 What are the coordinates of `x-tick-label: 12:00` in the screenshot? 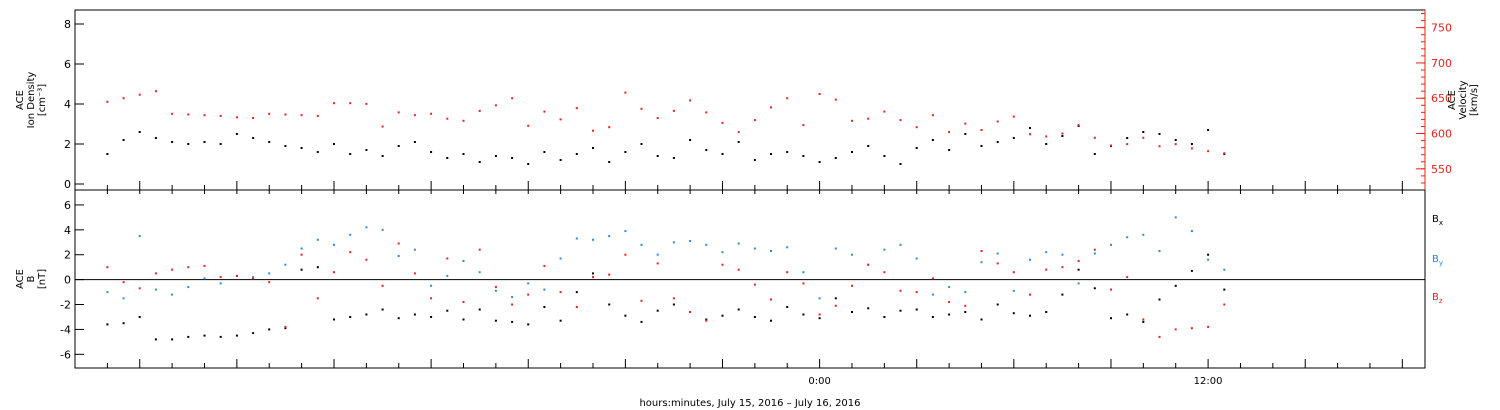 It's located at (1208, 381).